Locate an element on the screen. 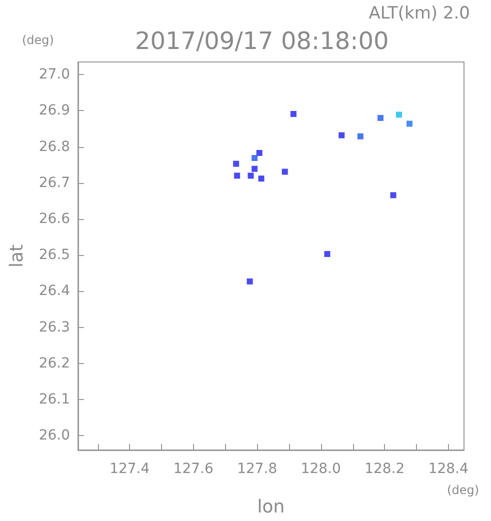 The image size is (491, 521). y-axis-title: lat is located at coordinates (17, 256).